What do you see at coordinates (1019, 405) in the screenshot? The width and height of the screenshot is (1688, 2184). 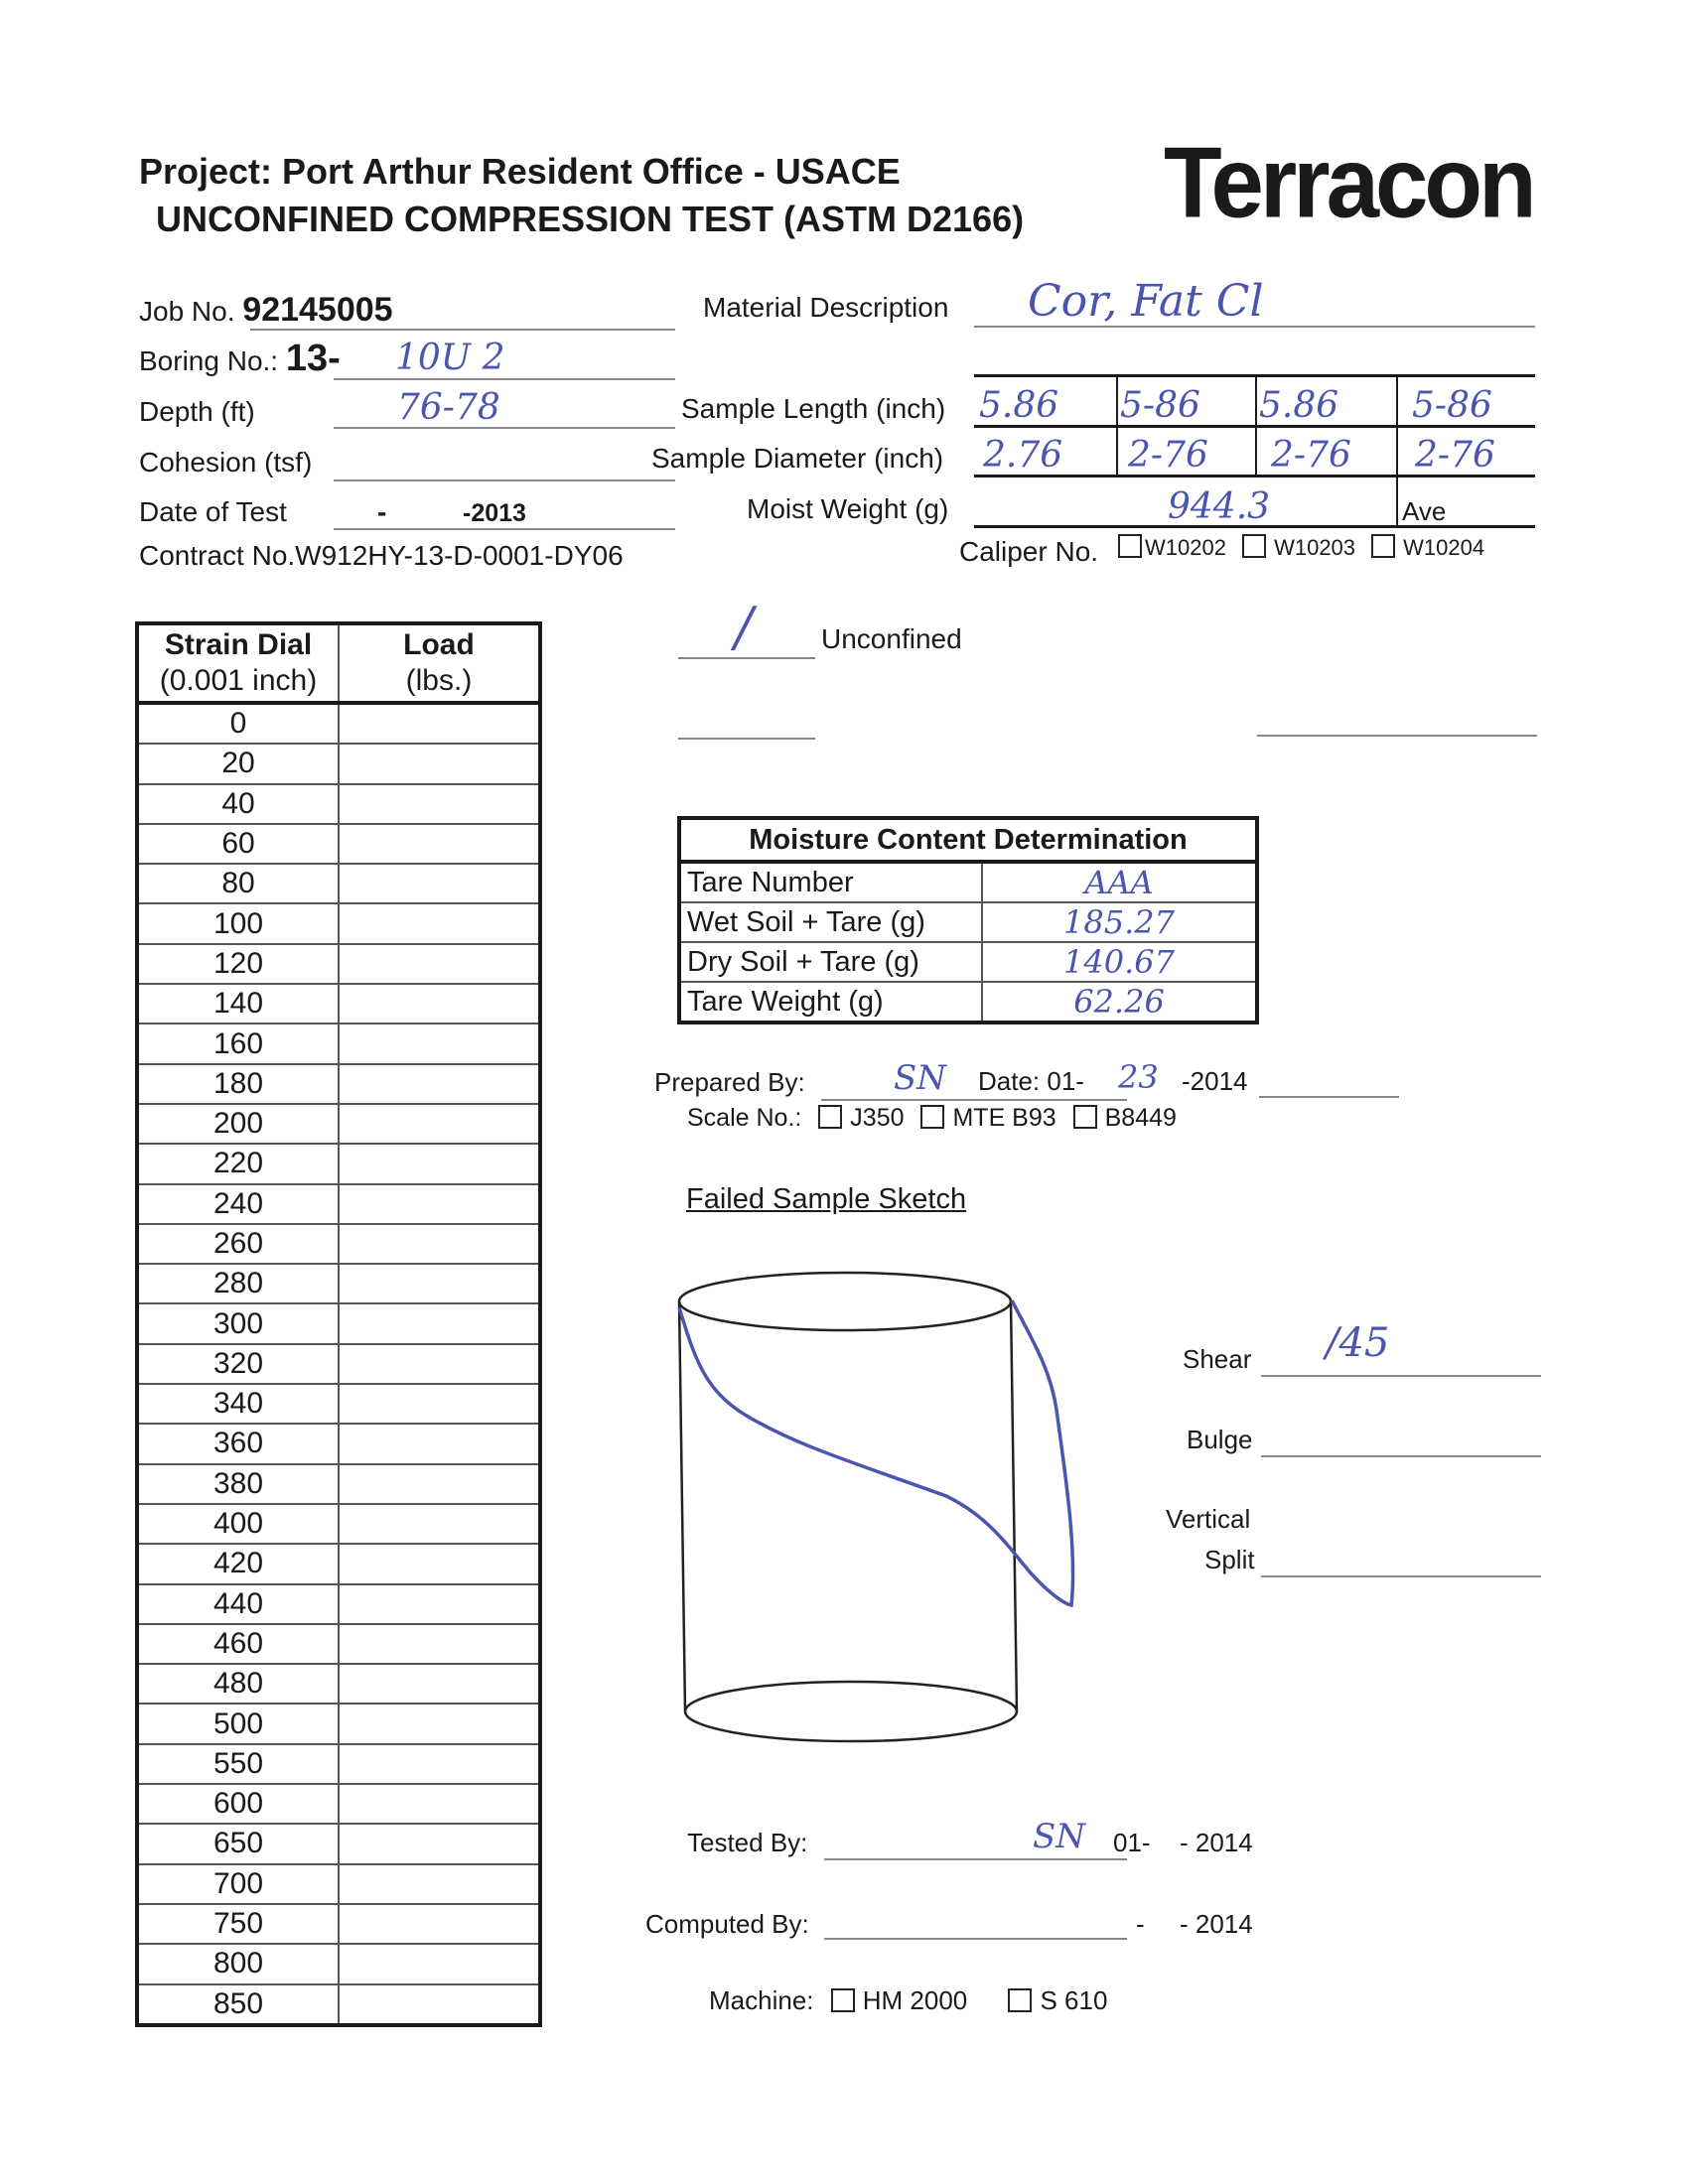 I see `length-1: 5.86` at bounding box center [1019, 405].